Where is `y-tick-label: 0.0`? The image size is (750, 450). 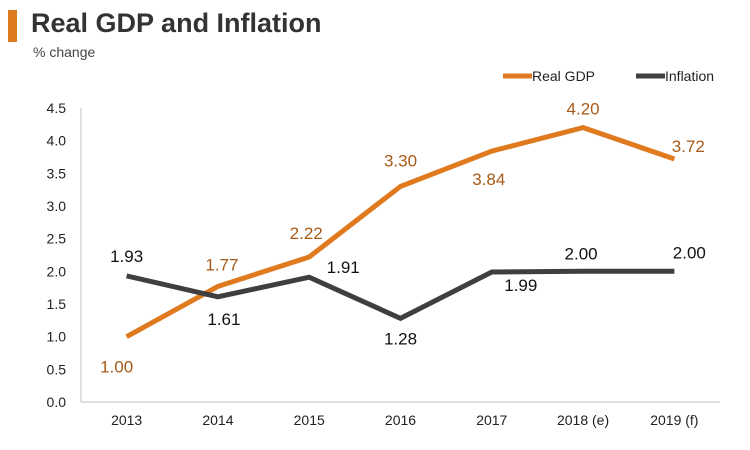 y-tick-label: 0.0 is located at coordinates (57, 402).